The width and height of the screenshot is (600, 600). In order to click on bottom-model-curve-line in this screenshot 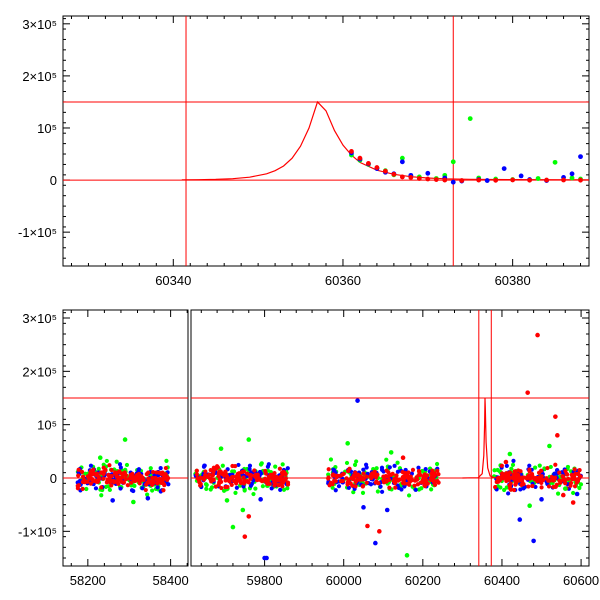, I will do `click(482, 438)`.